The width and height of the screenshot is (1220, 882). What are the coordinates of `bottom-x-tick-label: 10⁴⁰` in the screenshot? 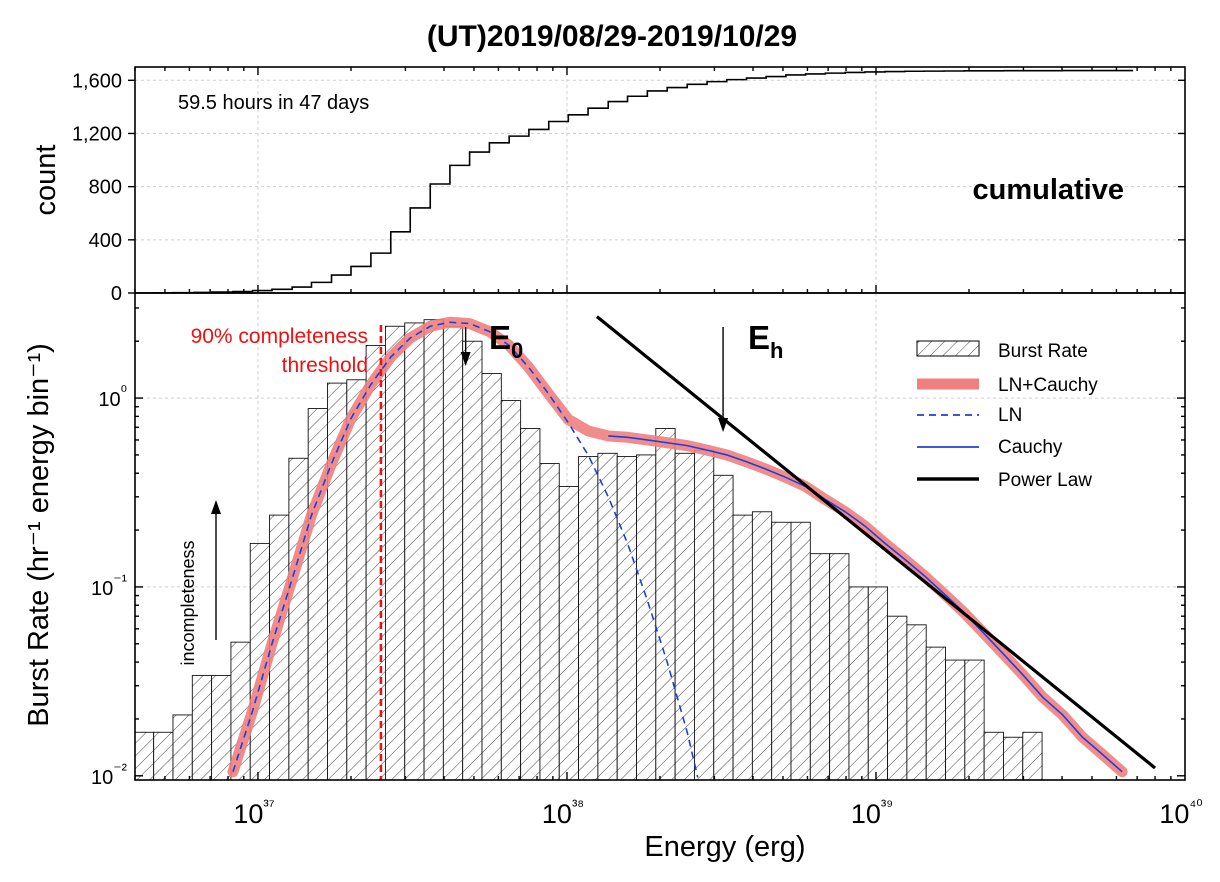 It's located at (1180, 813).